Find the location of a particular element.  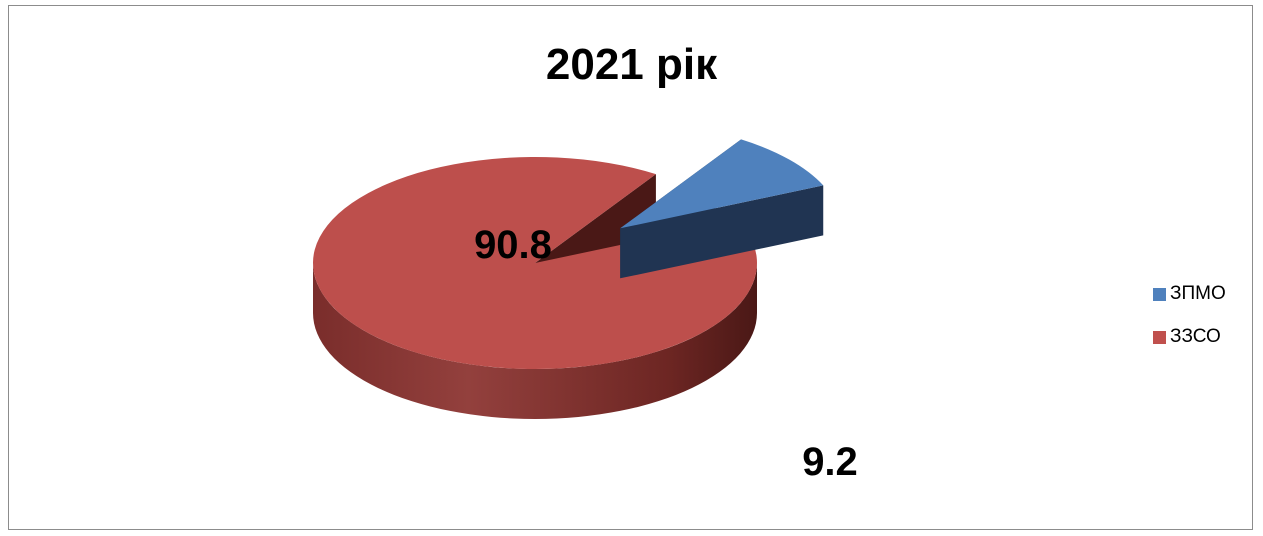

data-label-zpmo: 9.2 is located at coordinates (830, 462).